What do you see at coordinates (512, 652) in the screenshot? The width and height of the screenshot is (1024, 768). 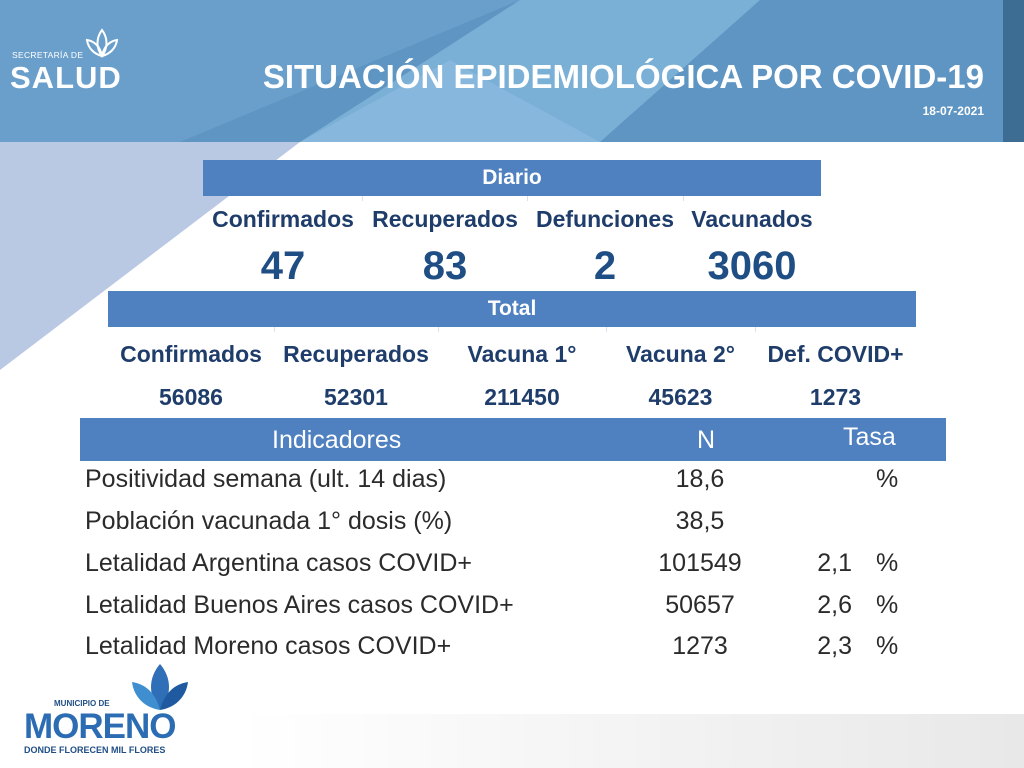 I see `indicador-row: Letalidad Moreno casos COVID+ 1273 2,3 %` at bounding box center [512, 652].